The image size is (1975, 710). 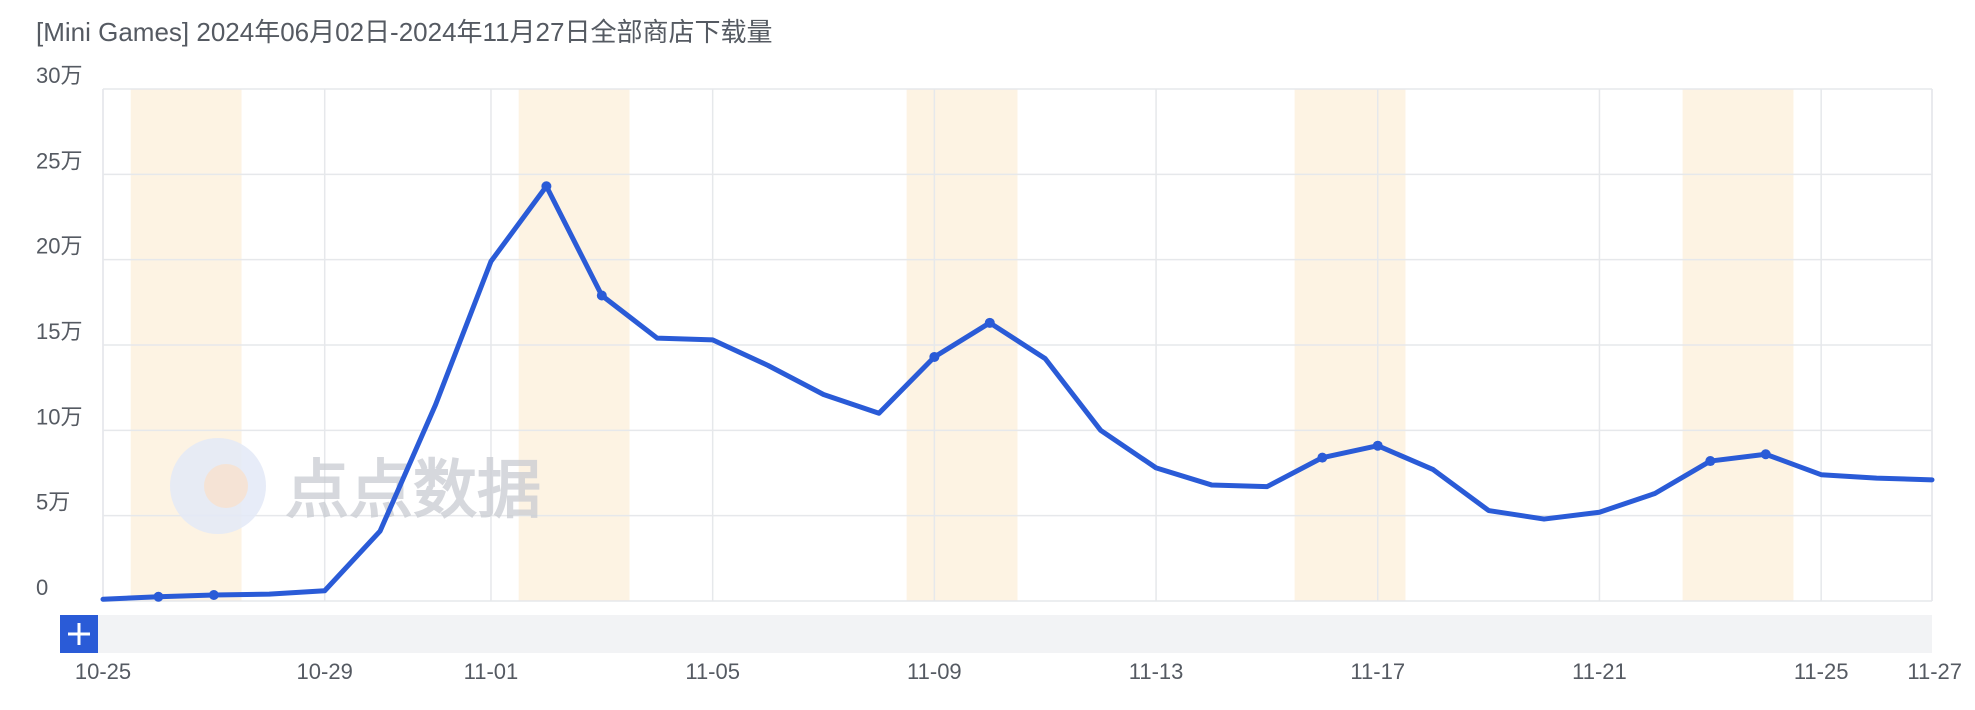 What do you see at coordinates (712, 671) in the screenshot?
I see `x-tick-label: 11-05` at bounding box center [712, 671].